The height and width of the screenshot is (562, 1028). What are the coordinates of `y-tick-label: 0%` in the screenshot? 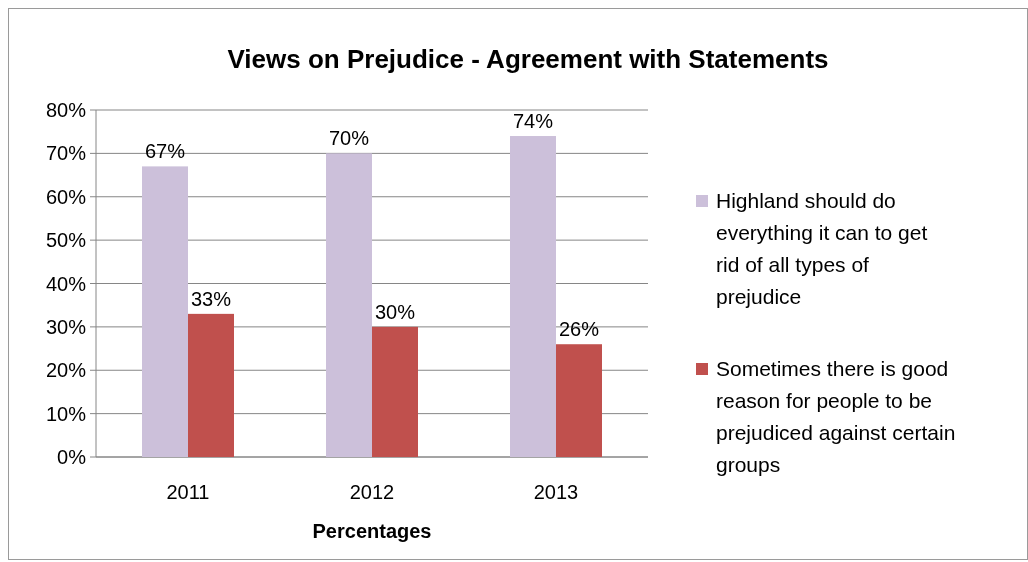 It's located at (72, 457).